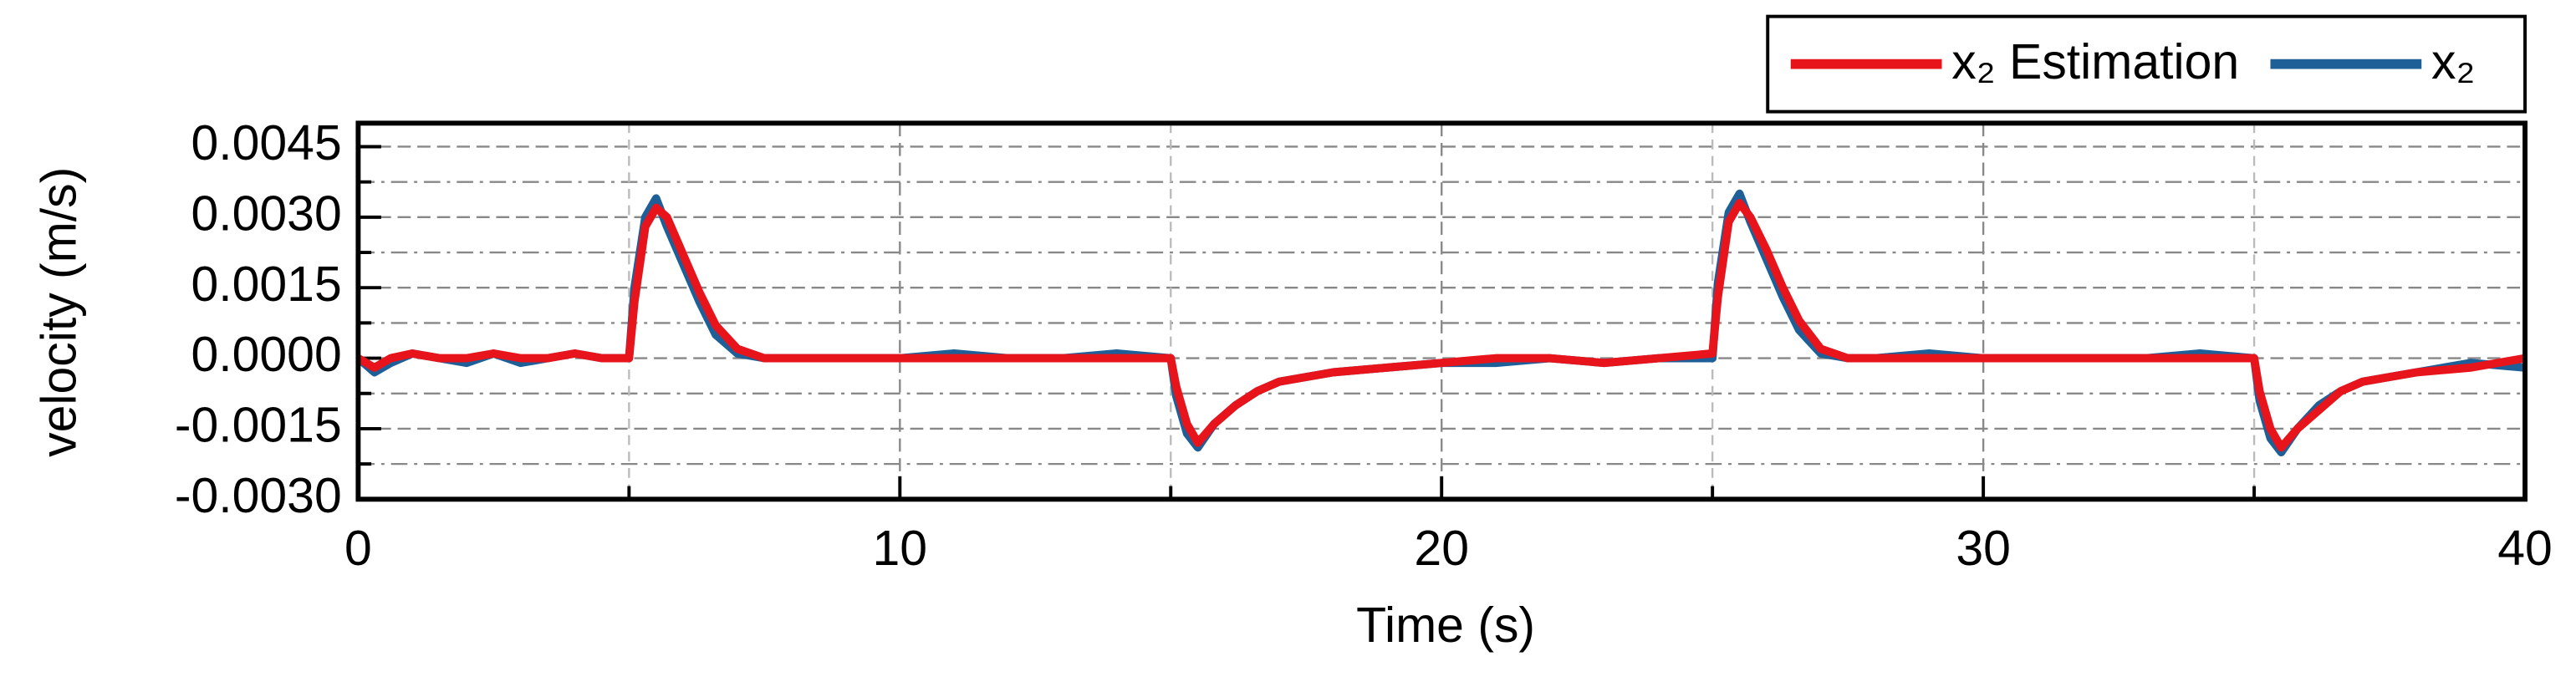 This screenshot has width=2576, height=682. Describe the element at coordinates (266, 285) in the screenshot. I see `y-tick-label: 0.0015` at that location.